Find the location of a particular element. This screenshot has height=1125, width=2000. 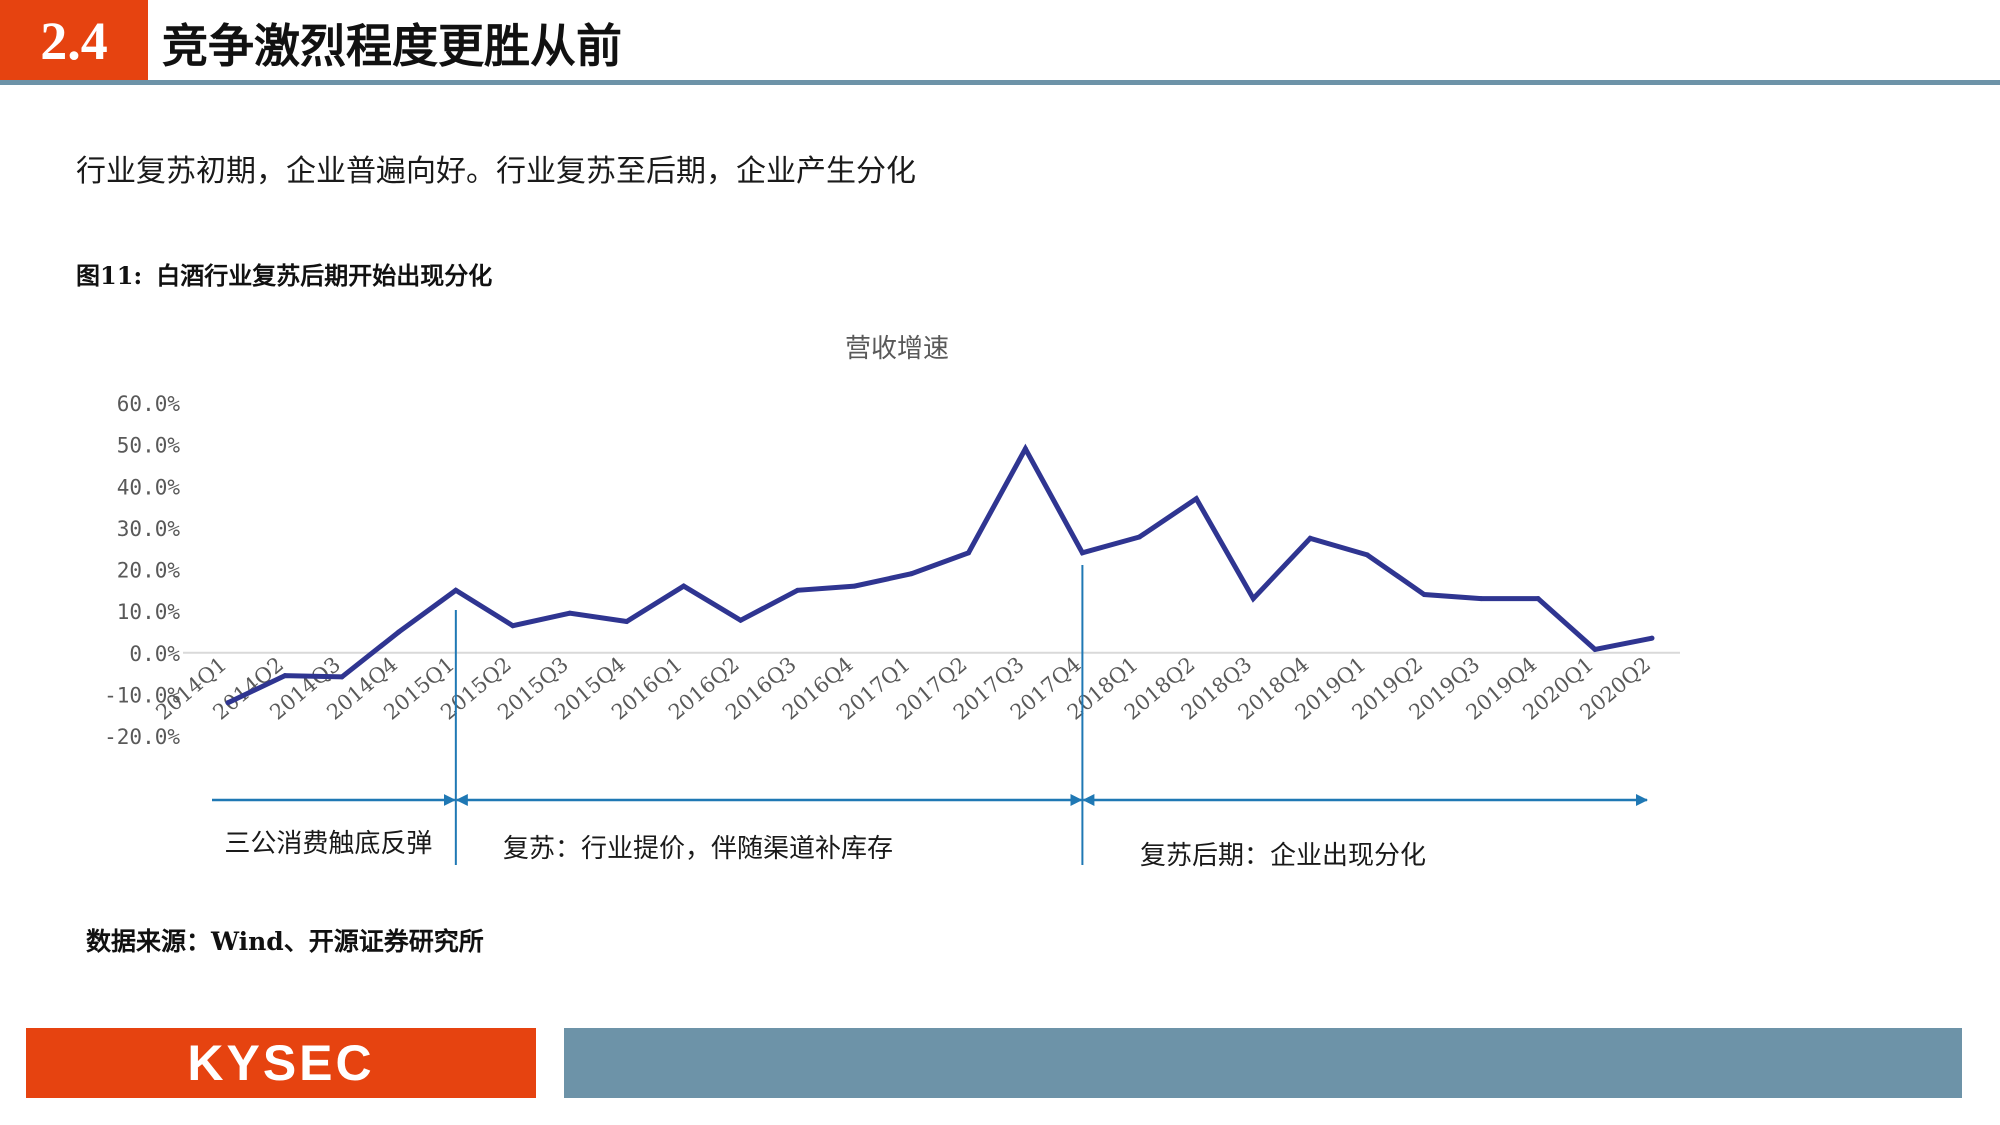

phase-label: 复苏后期：企业出现分化 is located at coordinates (1283, 856).